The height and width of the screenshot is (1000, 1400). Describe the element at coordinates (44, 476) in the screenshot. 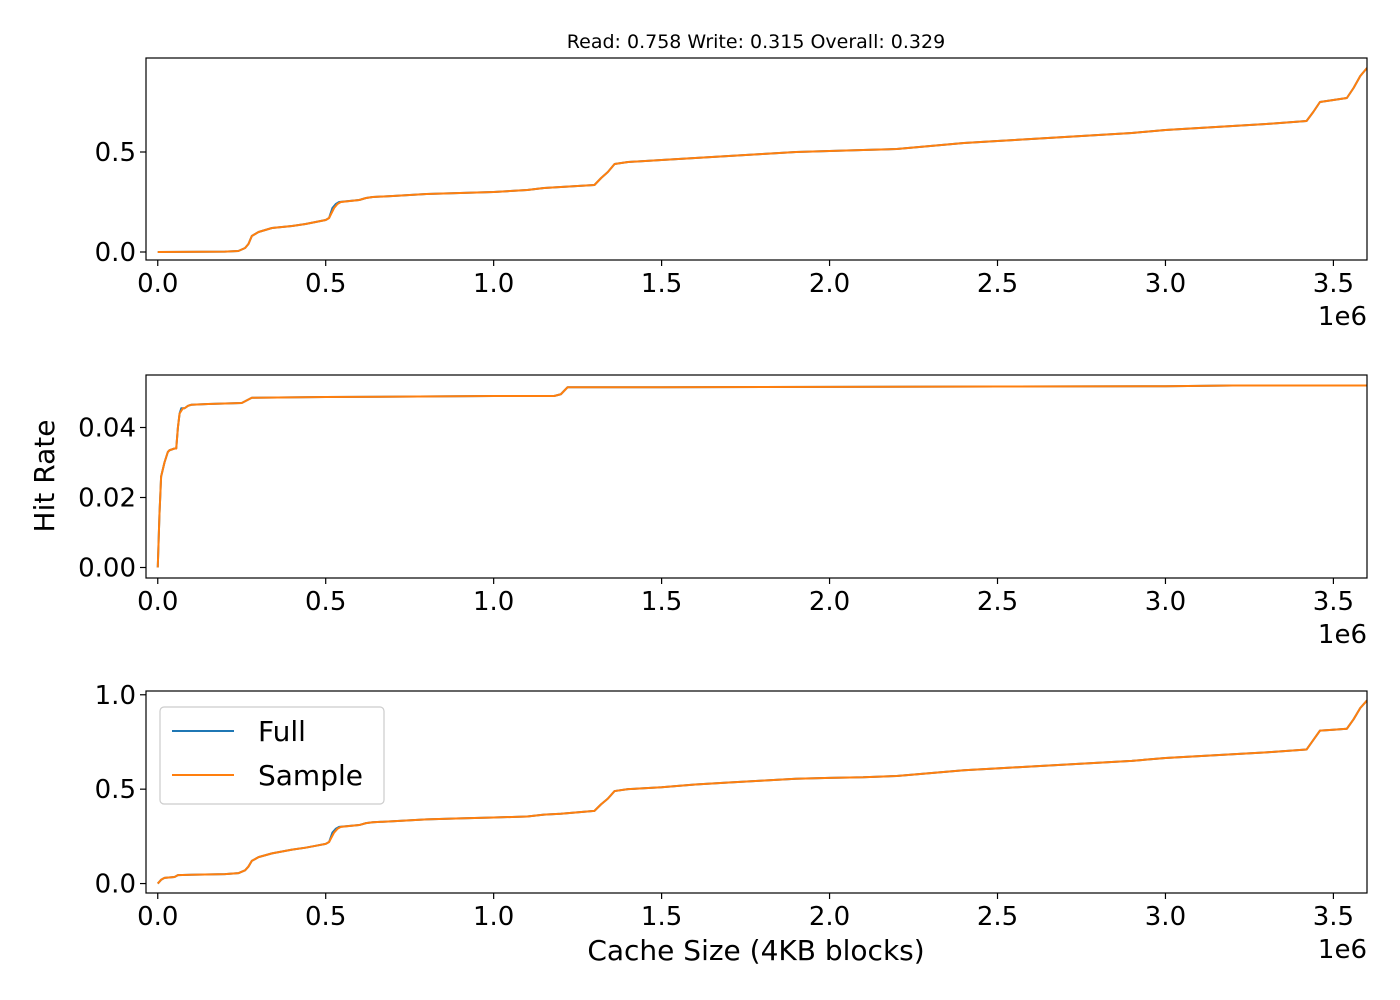

I see `y-axis-label: Hit Rate` at that location.